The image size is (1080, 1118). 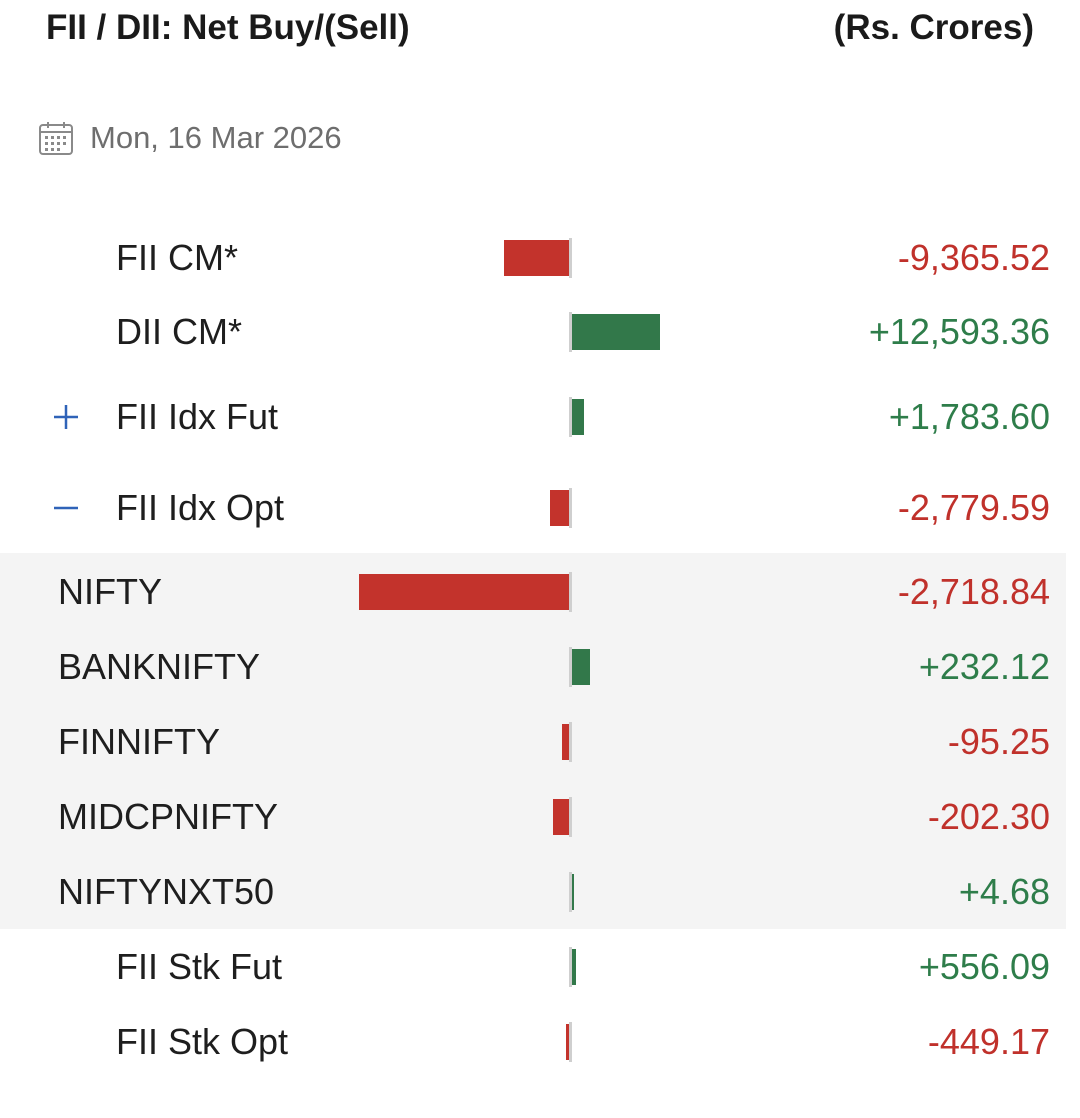 I want to click on row-label: FII Stk Fut, so click(x=199, y=966).